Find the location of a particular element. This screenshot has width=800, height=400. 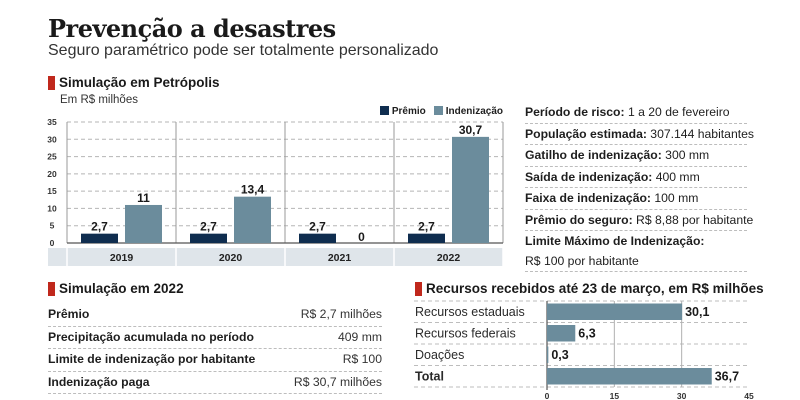

y-tick-label: 20 is located at coordinates (52, 174).